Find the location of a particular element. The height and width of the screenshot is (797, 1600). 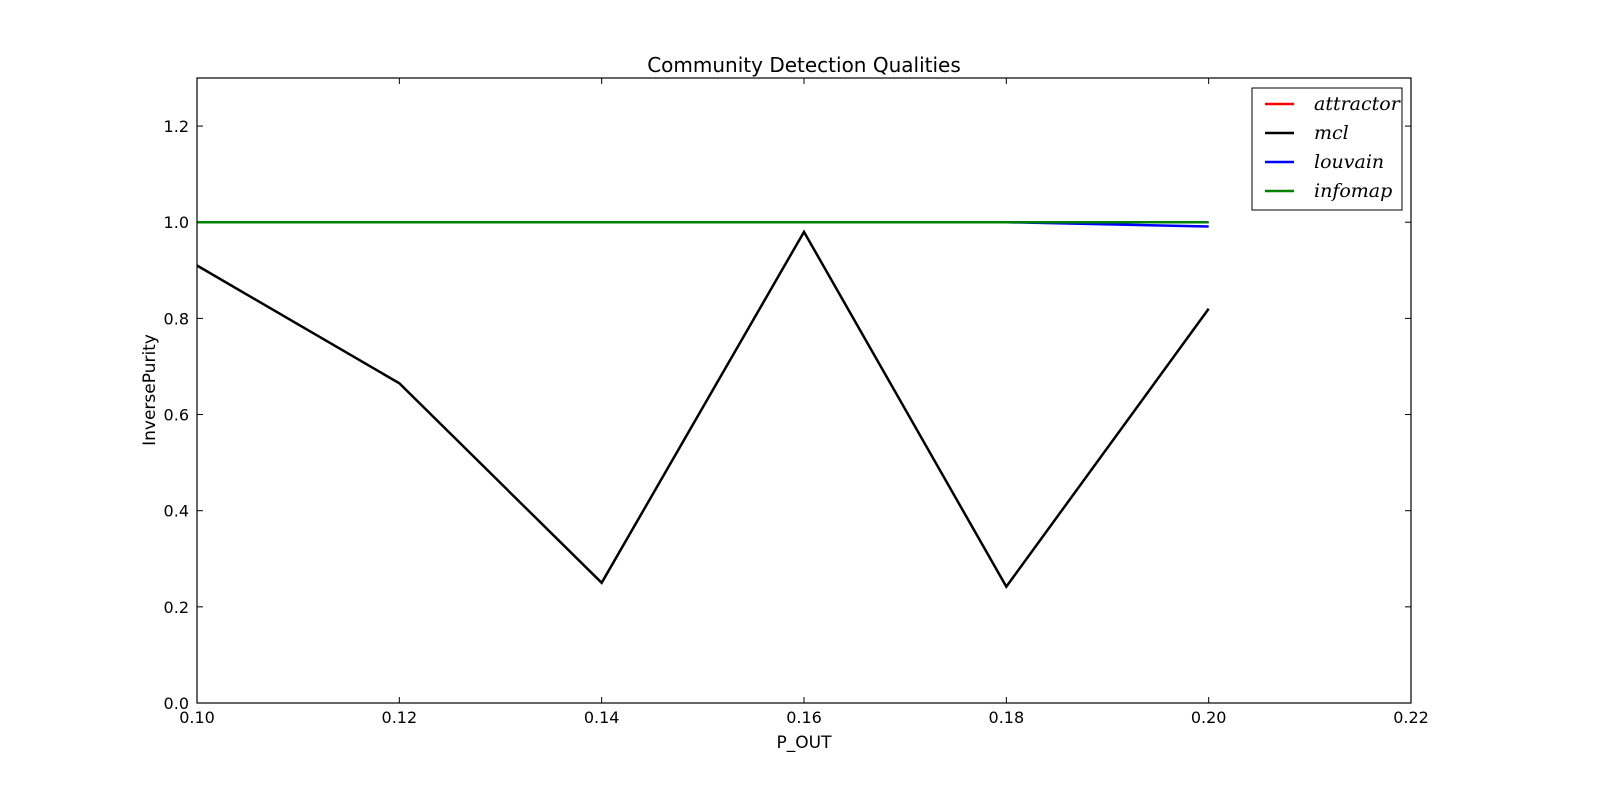

y-tick-label: 0.4 is located at coordinates (176, 511).